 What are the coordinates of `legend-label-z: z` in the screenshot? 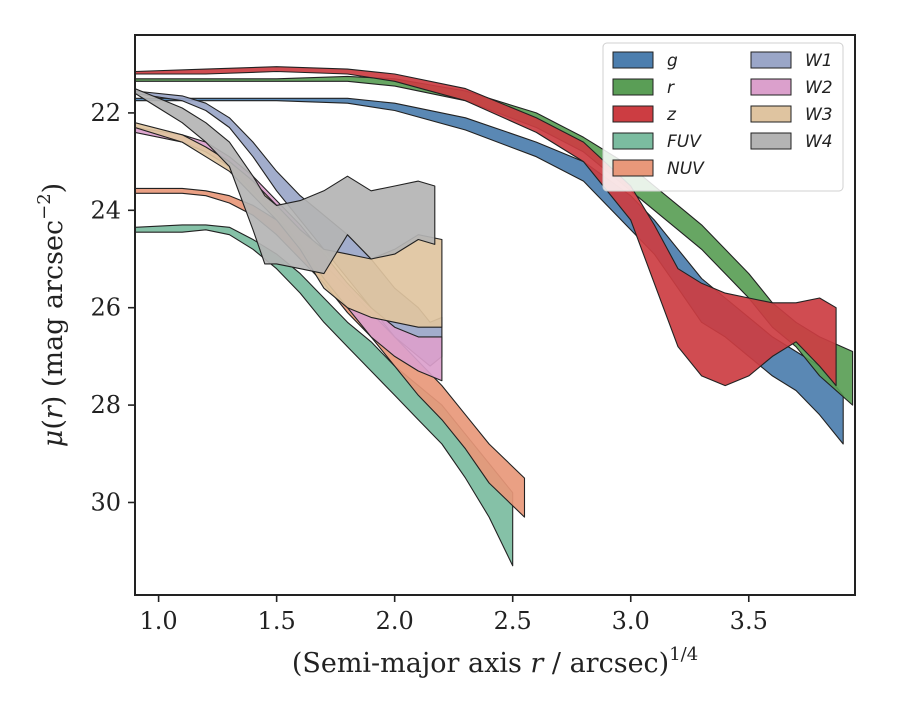 It's located at (671, 115).